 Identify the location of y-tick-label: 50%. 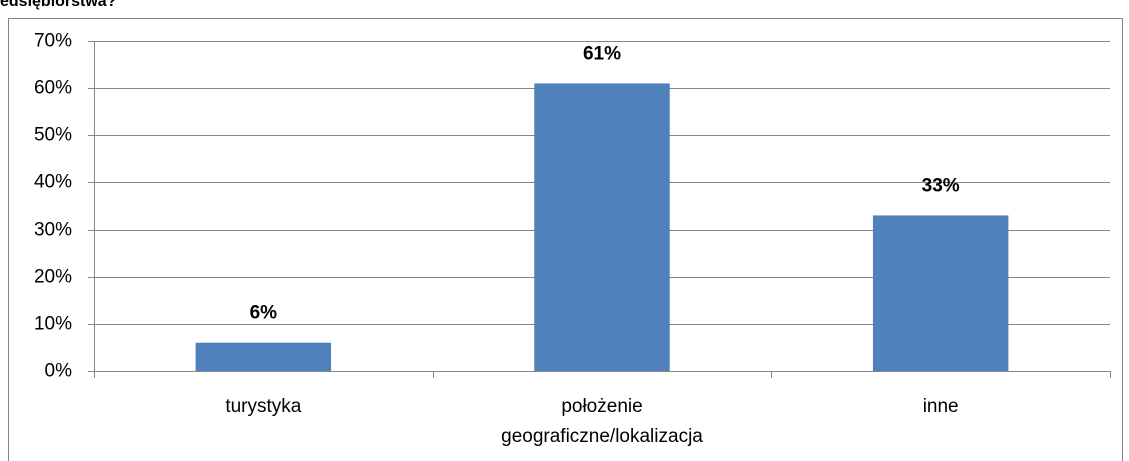
(53, 135).